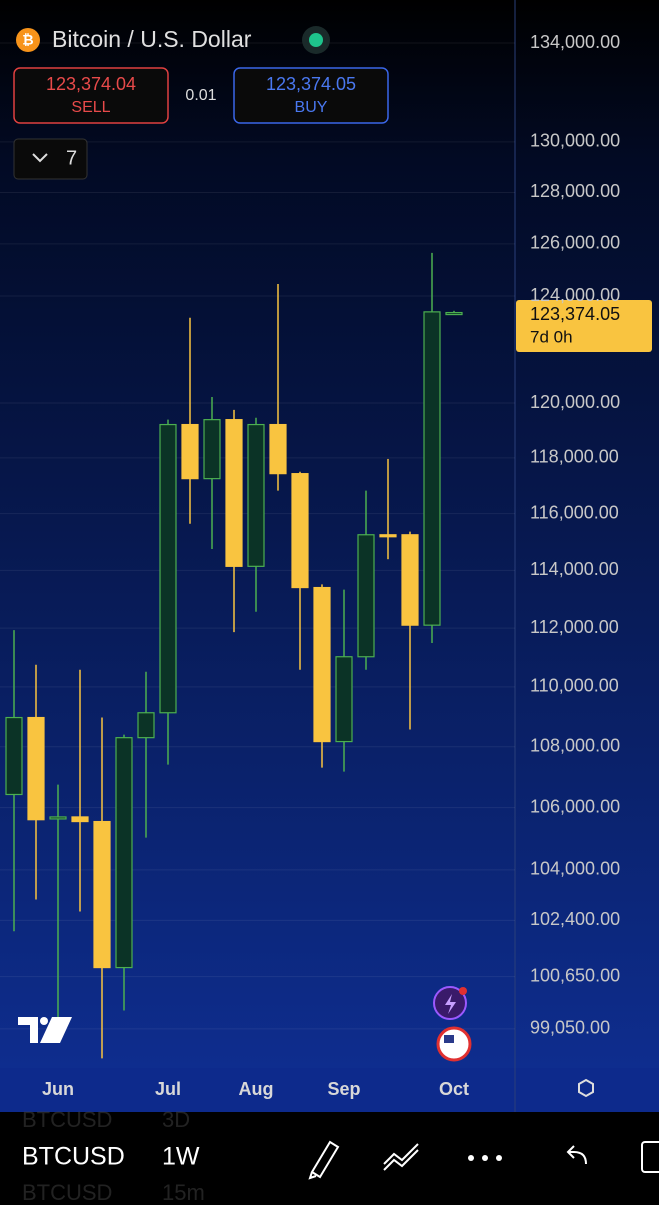 The height and width of the screenshot is (1205, 659). What do you see at coordinates (575, 869) in the screenshot?
I see `y-tick-label: 104,000.00` at bounding box center [575, 869].